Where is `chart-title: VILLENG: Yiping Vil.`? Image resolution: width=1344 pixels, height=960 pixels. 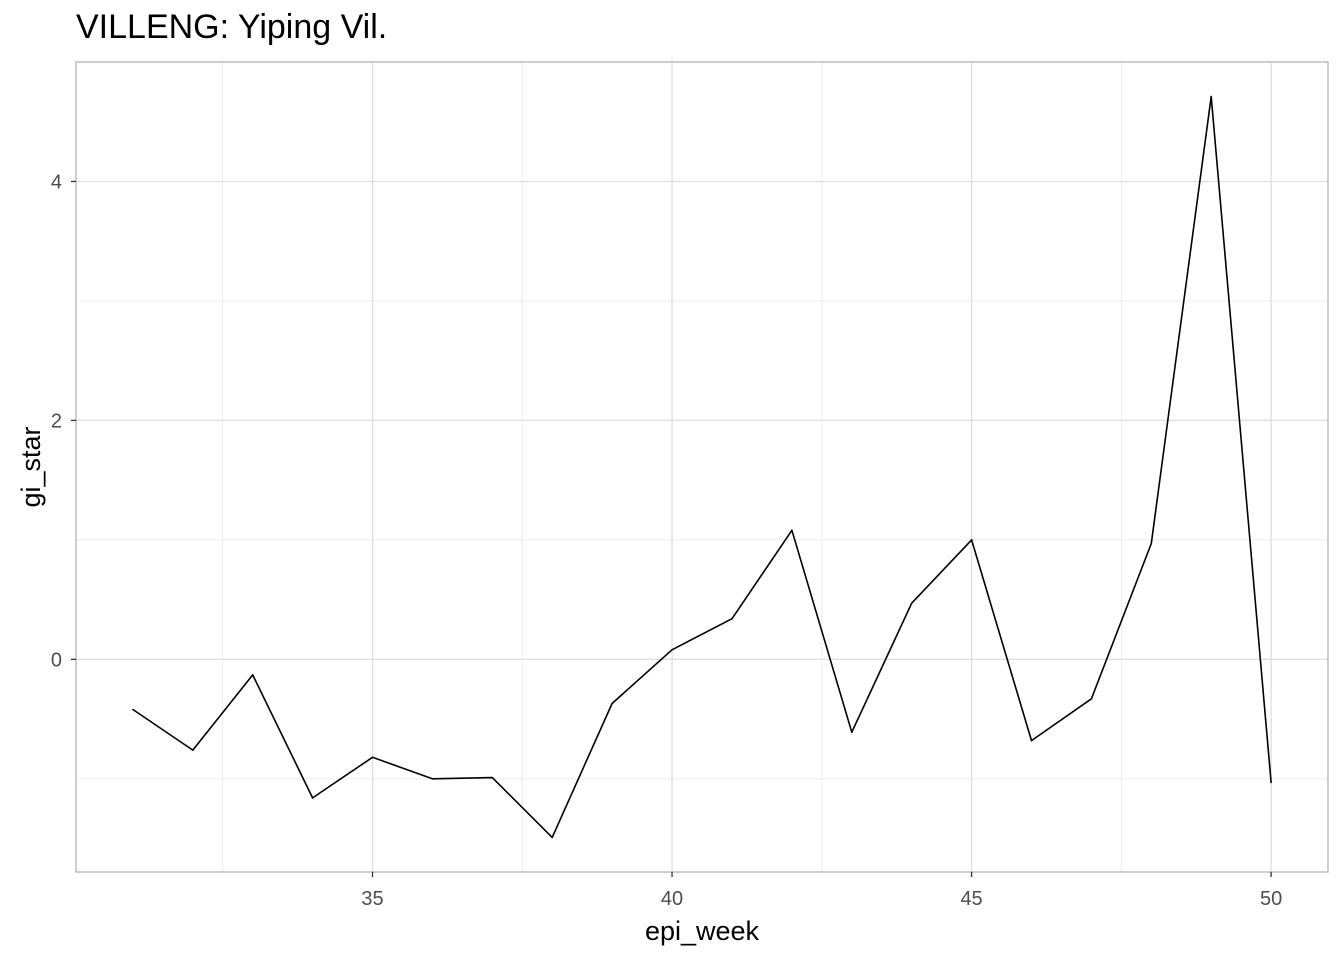
chart-title: VILLENG: Yiping Vil. is located at coordinates (232, 27).